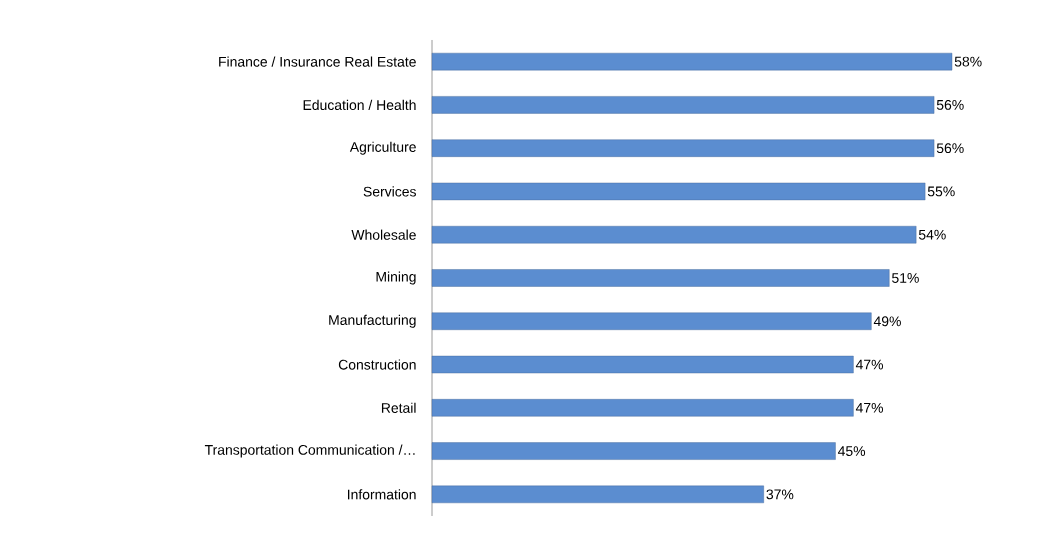 The width and height of the screenshot is (1055, 534). Describe the element at coordinates (372, 321) in the screenshot. I see `y-tick-label: Manufacturing` at that location.